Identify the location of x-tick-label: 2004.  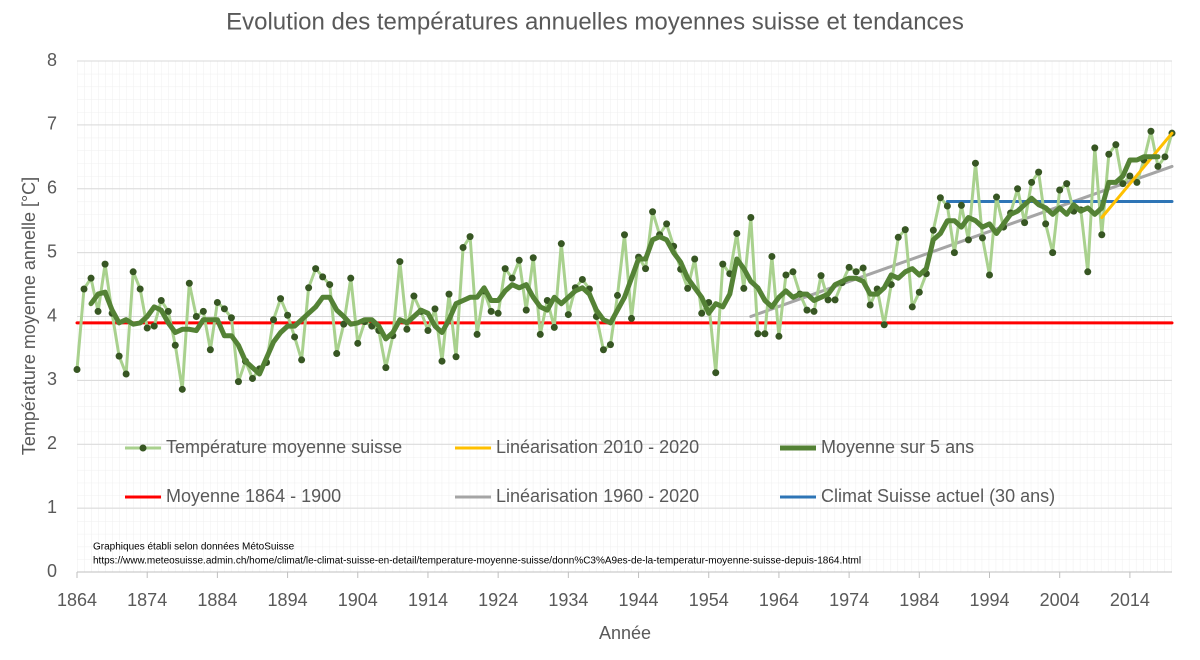
(1060, 600).